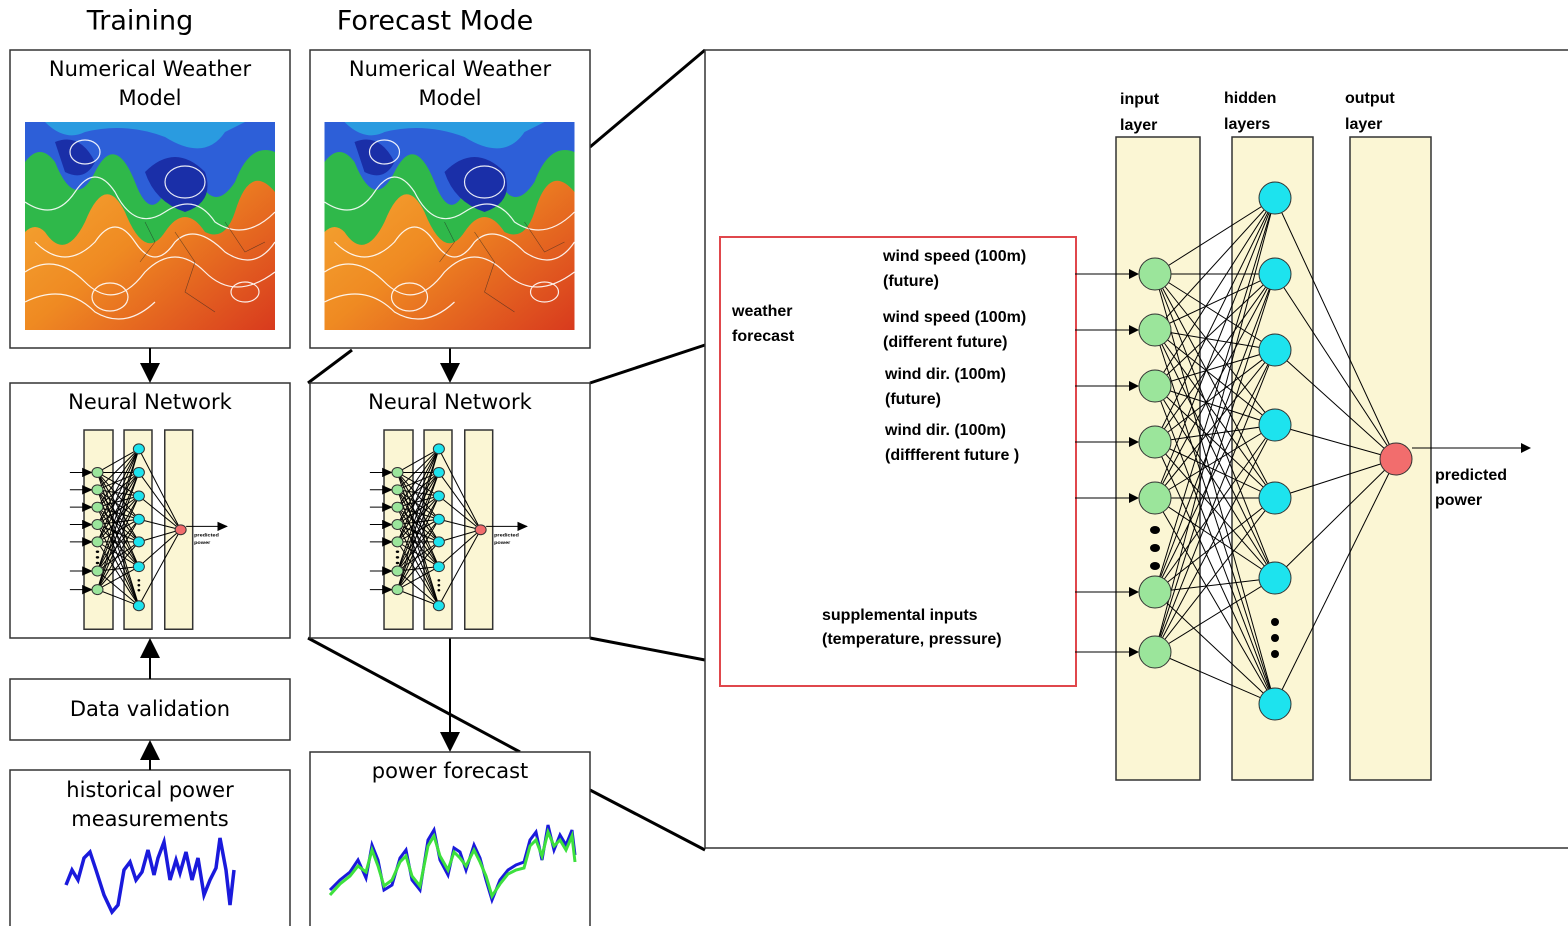 The width and height of the screenshot is (1568, 926). Describe the element at coordinates (452, 863) in the screenshot. I see `measured-curve` at that location.